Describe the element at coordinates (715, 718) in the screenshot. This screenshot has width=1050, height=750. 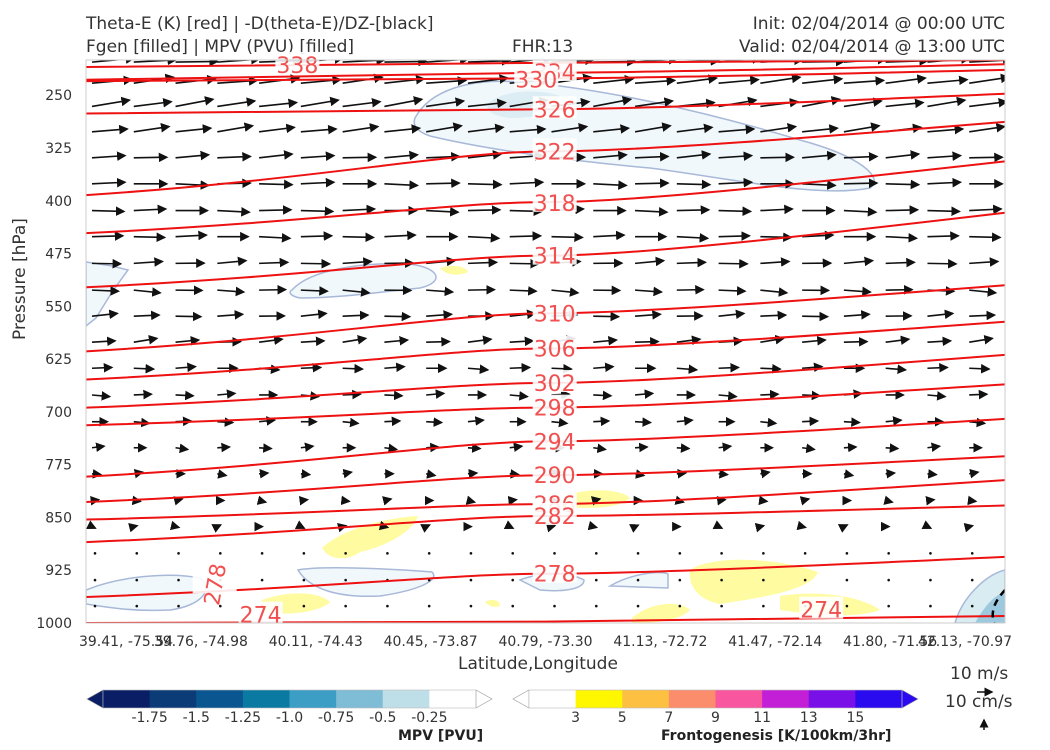
I see `colorbar-tick-label: 9` at that location.